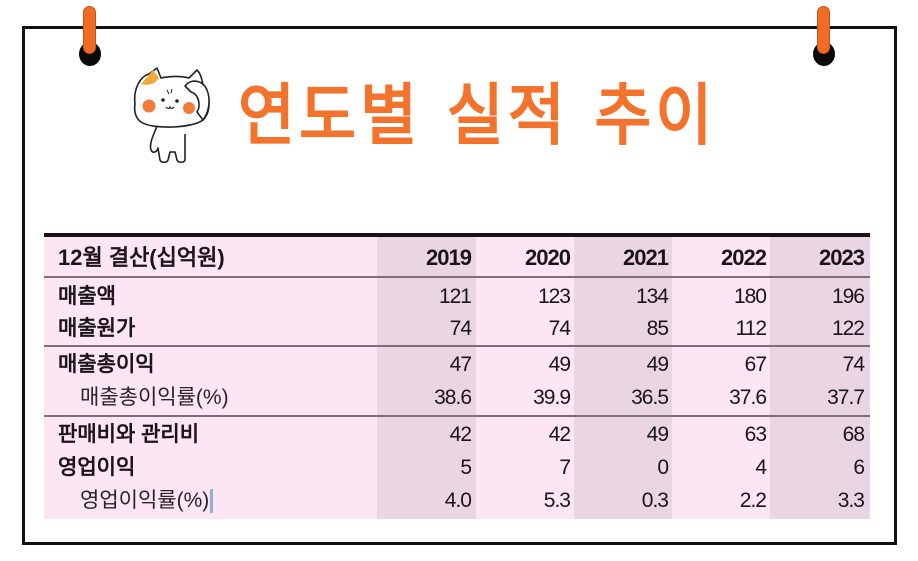  I want to click on cell-value: 121, so click(455, 296).